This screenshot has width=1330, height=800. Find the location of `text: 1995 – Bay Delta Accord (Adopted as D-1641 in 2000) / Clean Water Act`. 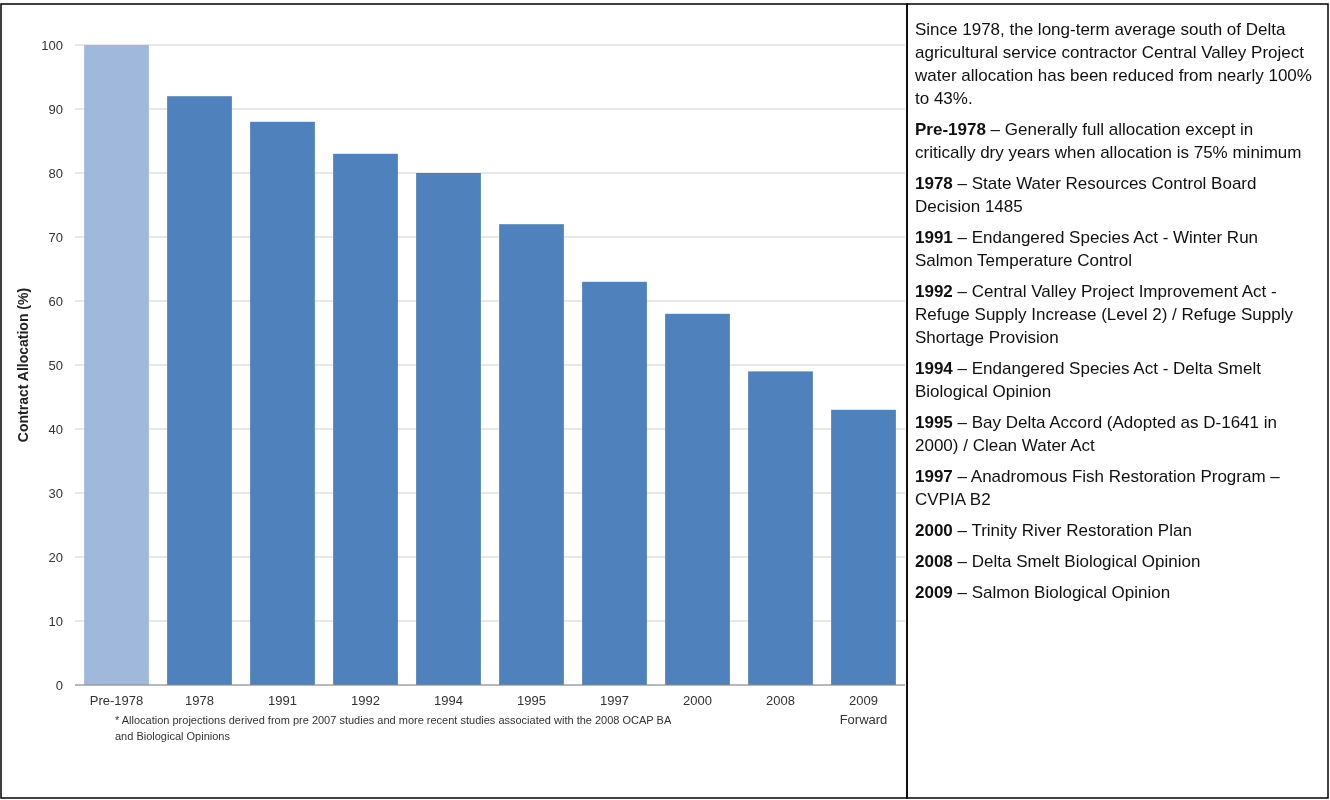

text: 1995 – Bay Delta Accord (Adopted as D-1641 in 2000) / Clean Water Act is located at coordinates (1096, 434).